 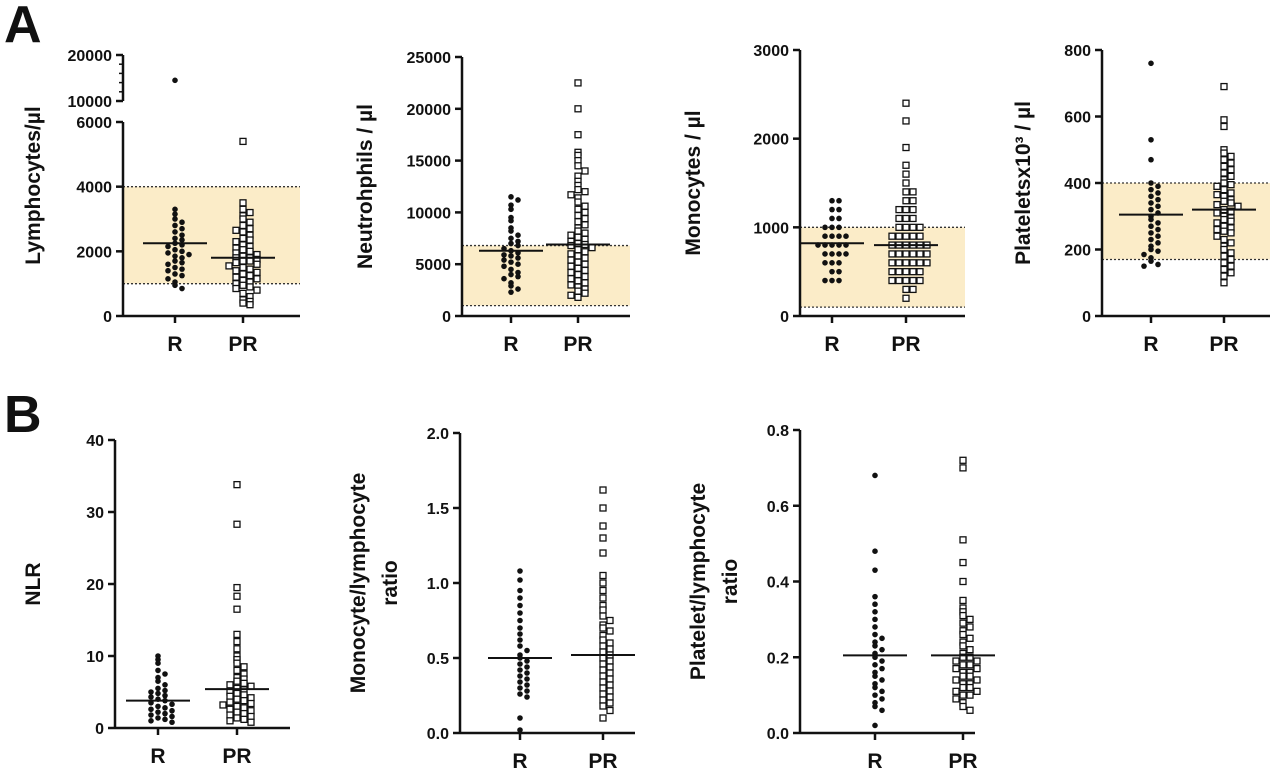 What do you see at coordinates (438, 734) in the screenshot?
I see `y-tick-label: 0.0` at bounding box center [438, 734].